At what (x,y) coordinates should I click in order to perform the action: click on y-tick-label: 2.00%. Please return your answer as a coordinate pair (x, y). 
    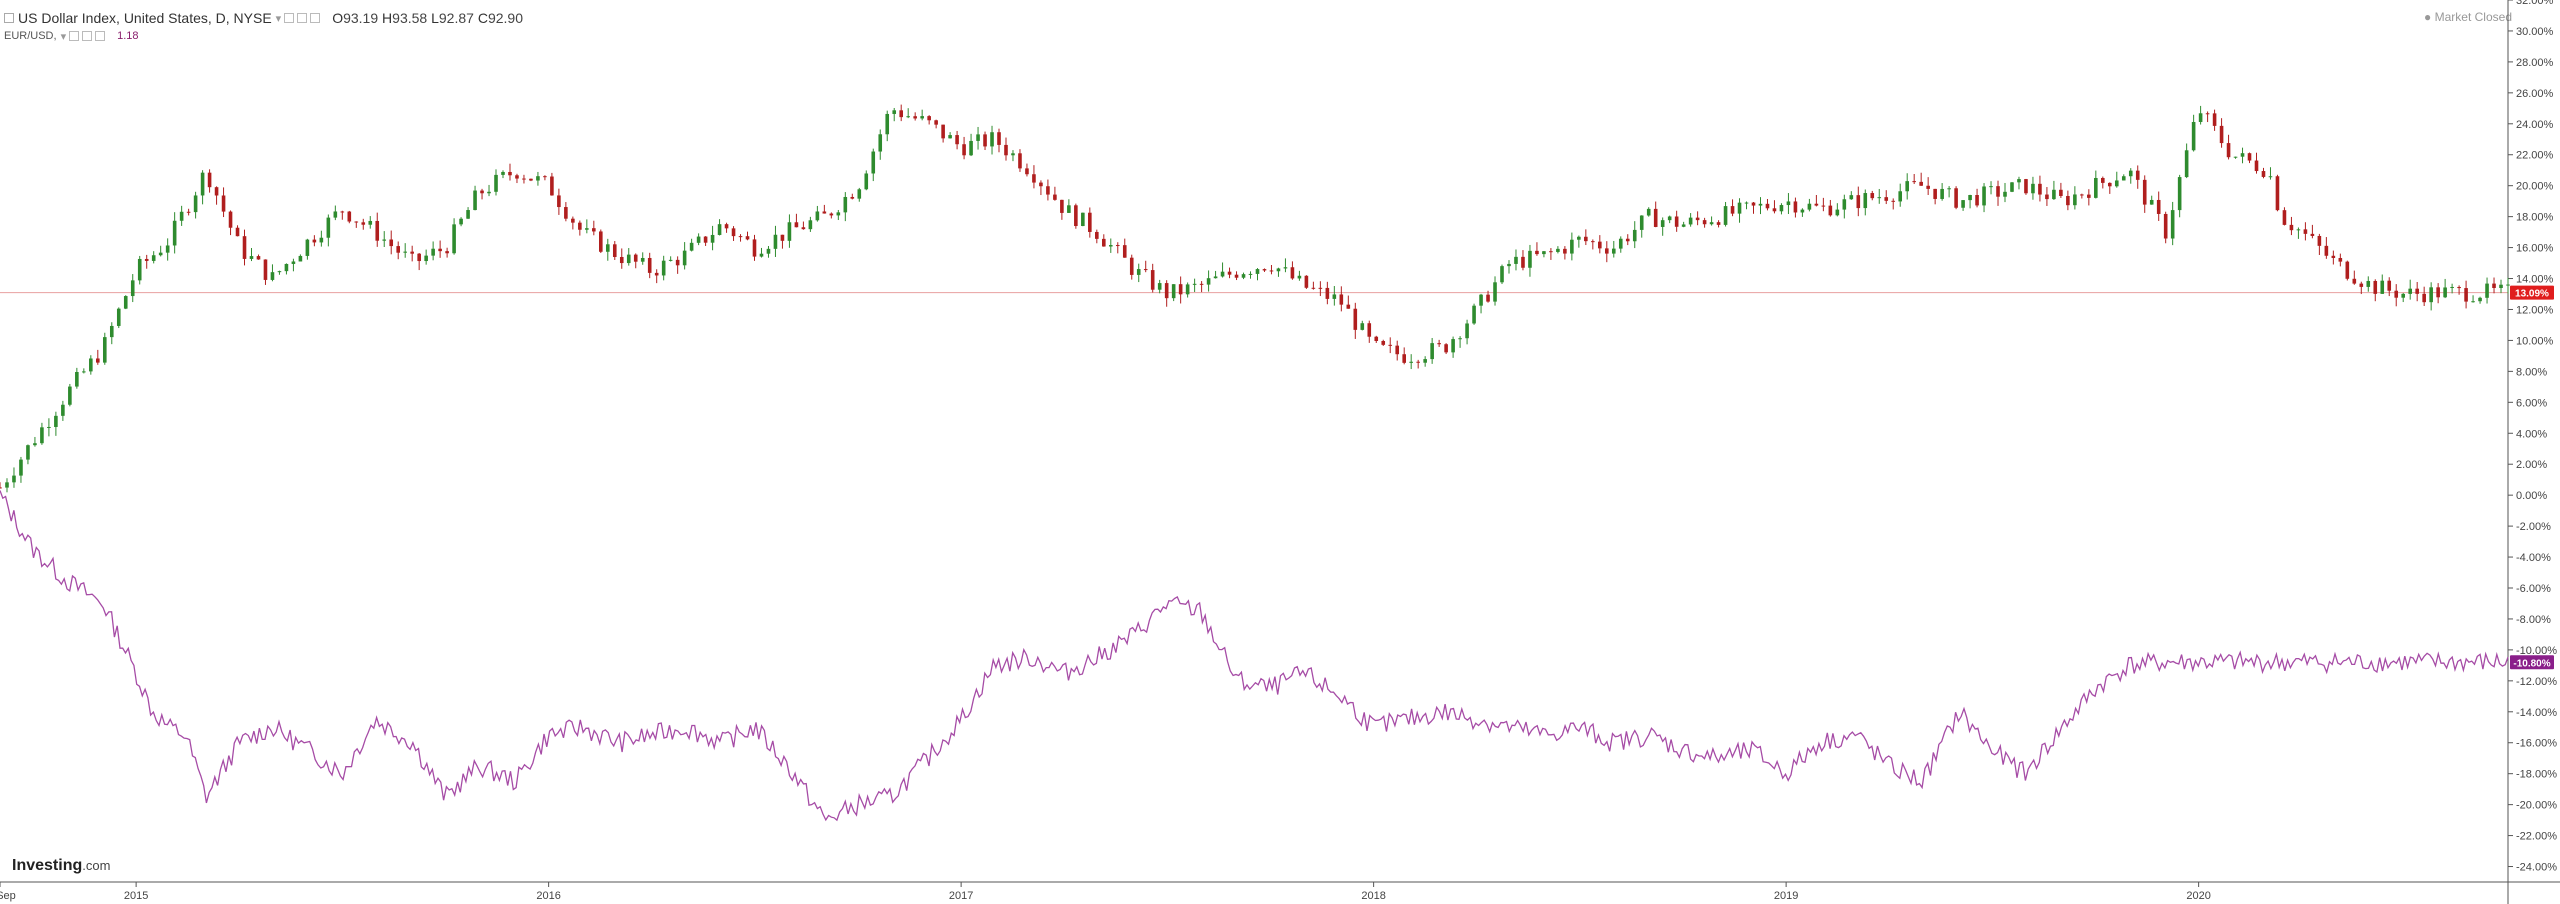
    Looking at the image, I should click on (2531, 465).